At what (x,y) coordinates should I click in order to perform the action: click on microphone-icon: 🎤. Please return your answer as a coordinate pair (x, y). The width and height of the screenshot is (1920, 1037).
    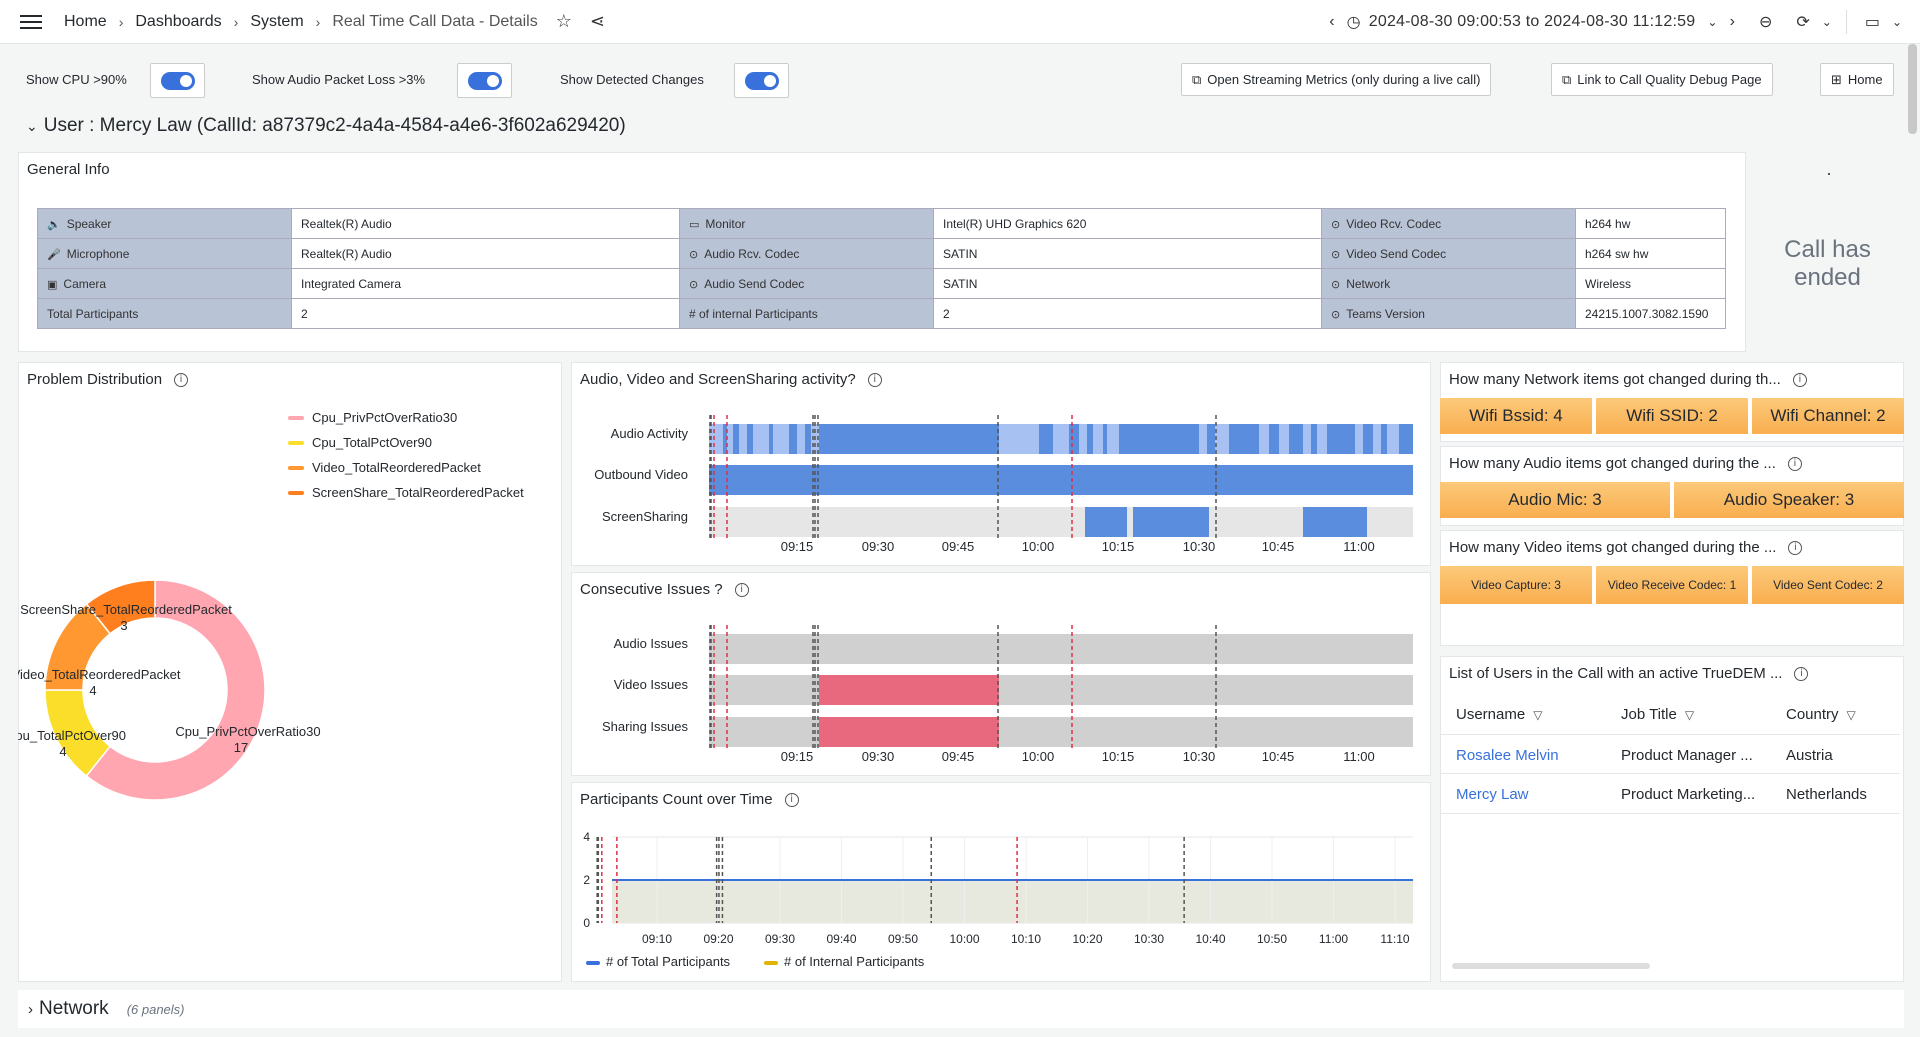
    Looking at the image, I should click on (54, 254).